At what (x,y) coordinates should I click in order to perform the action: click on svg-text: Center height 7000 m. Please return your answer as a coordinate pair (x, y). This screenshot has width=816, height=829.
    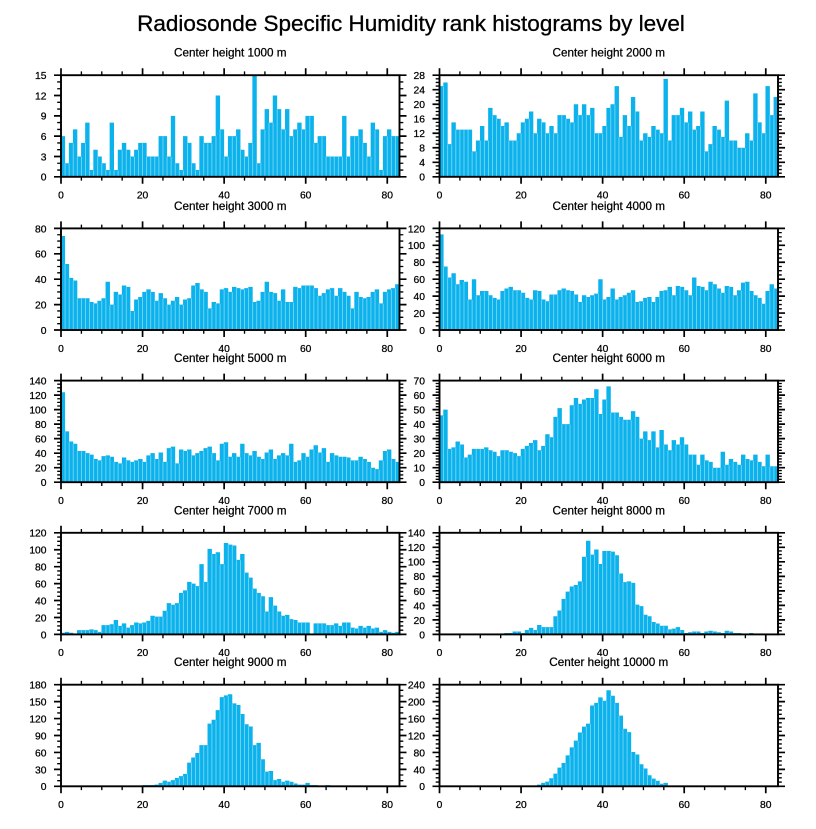
    Looking at the image, I should click on (230, 510).